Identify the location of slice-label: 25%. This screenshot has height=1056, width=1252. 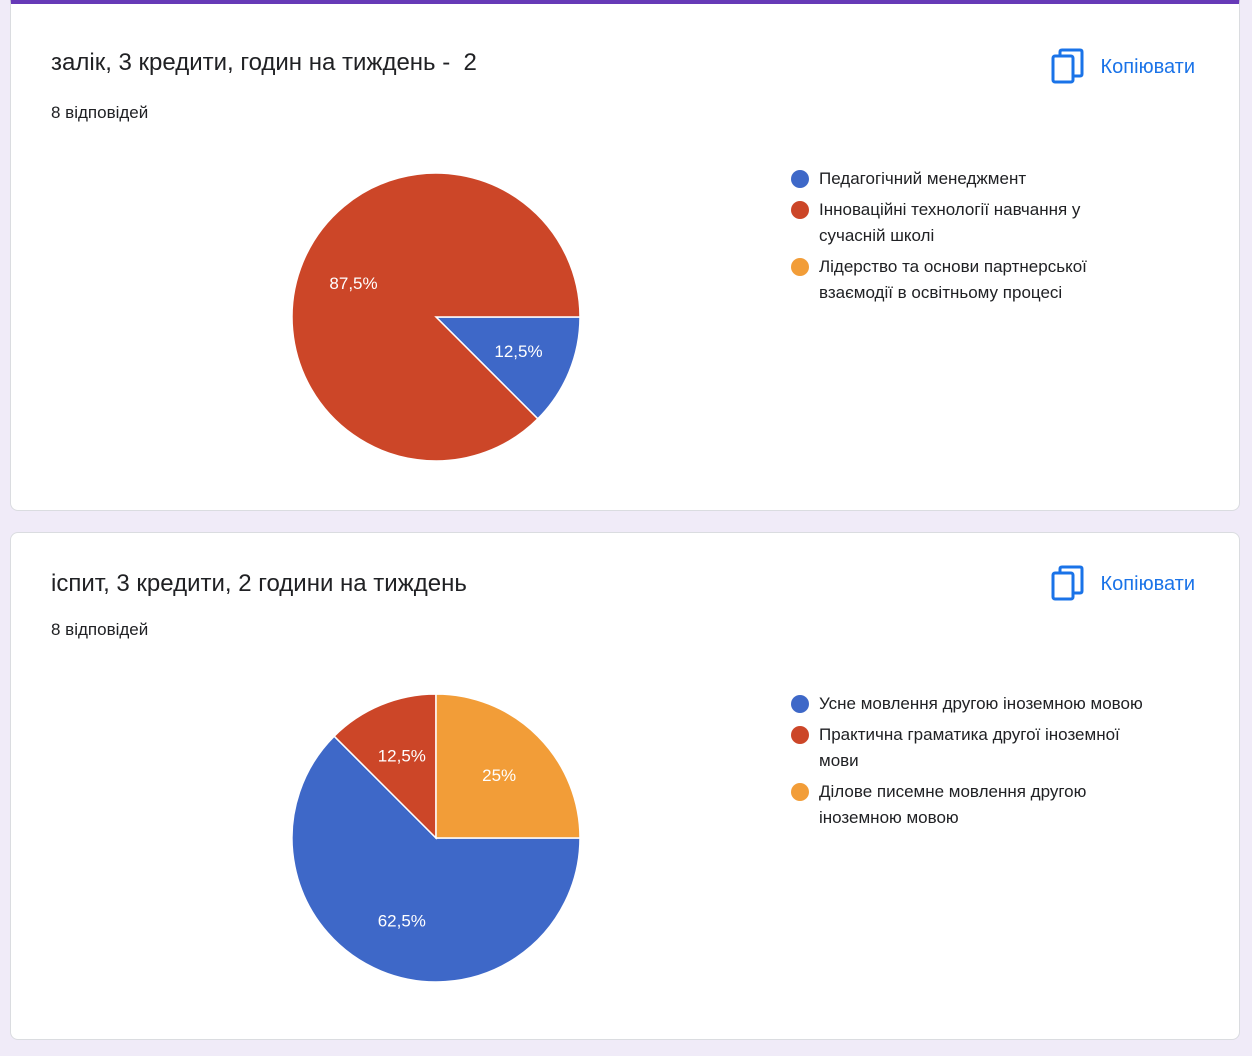
(499, 775).